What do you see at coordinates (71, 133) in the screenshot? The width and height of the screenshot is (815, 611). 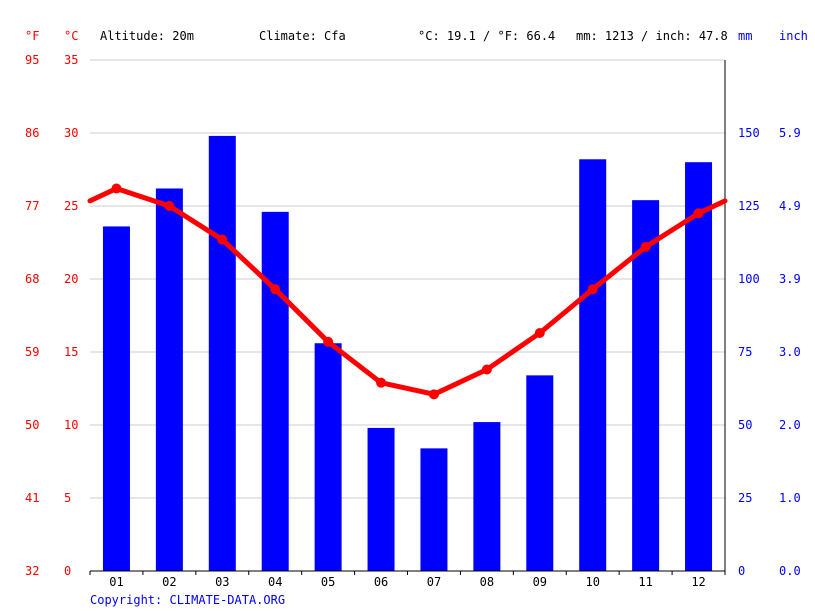 I see `celsius-tick-label: 30` at bounding box center [71, 133].